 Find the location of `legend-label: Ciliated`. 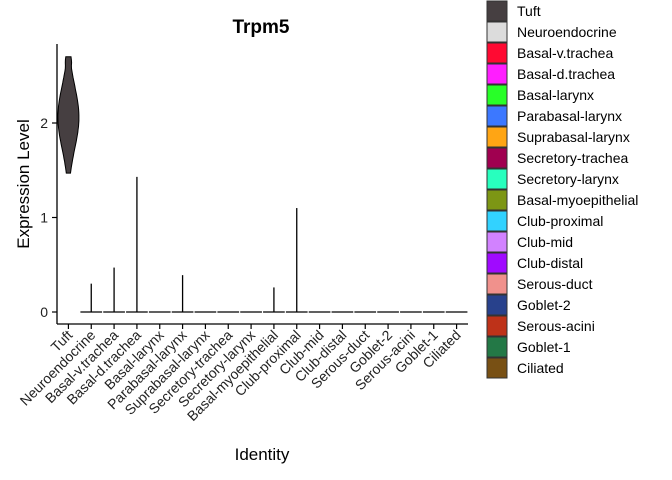

legend-label: Ciliated is located at coordinates (540, 368).